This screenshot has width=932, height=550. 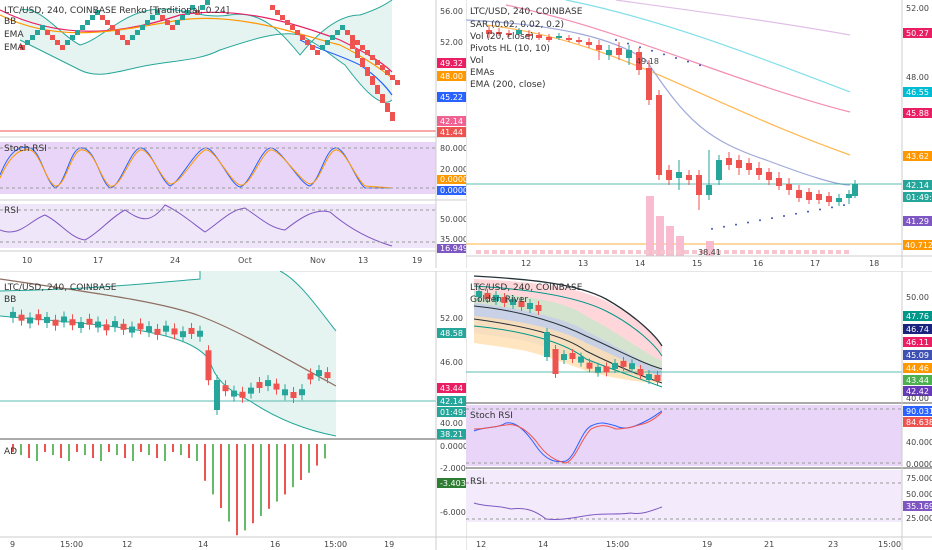 I want to click on stoch-axis-label: 20.0000, so click(x=453, y=169).